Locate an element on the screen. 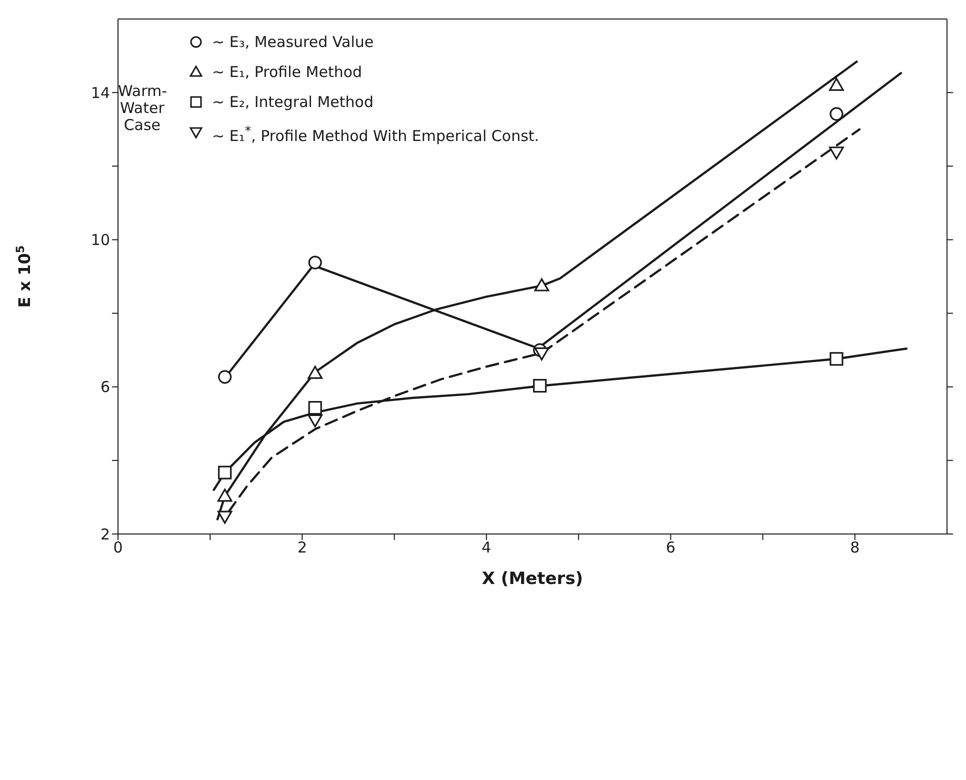  legend-label: ~ E₁$^{*}$, Profile Method With Emperical Const. is located at coordinates (376, 134).